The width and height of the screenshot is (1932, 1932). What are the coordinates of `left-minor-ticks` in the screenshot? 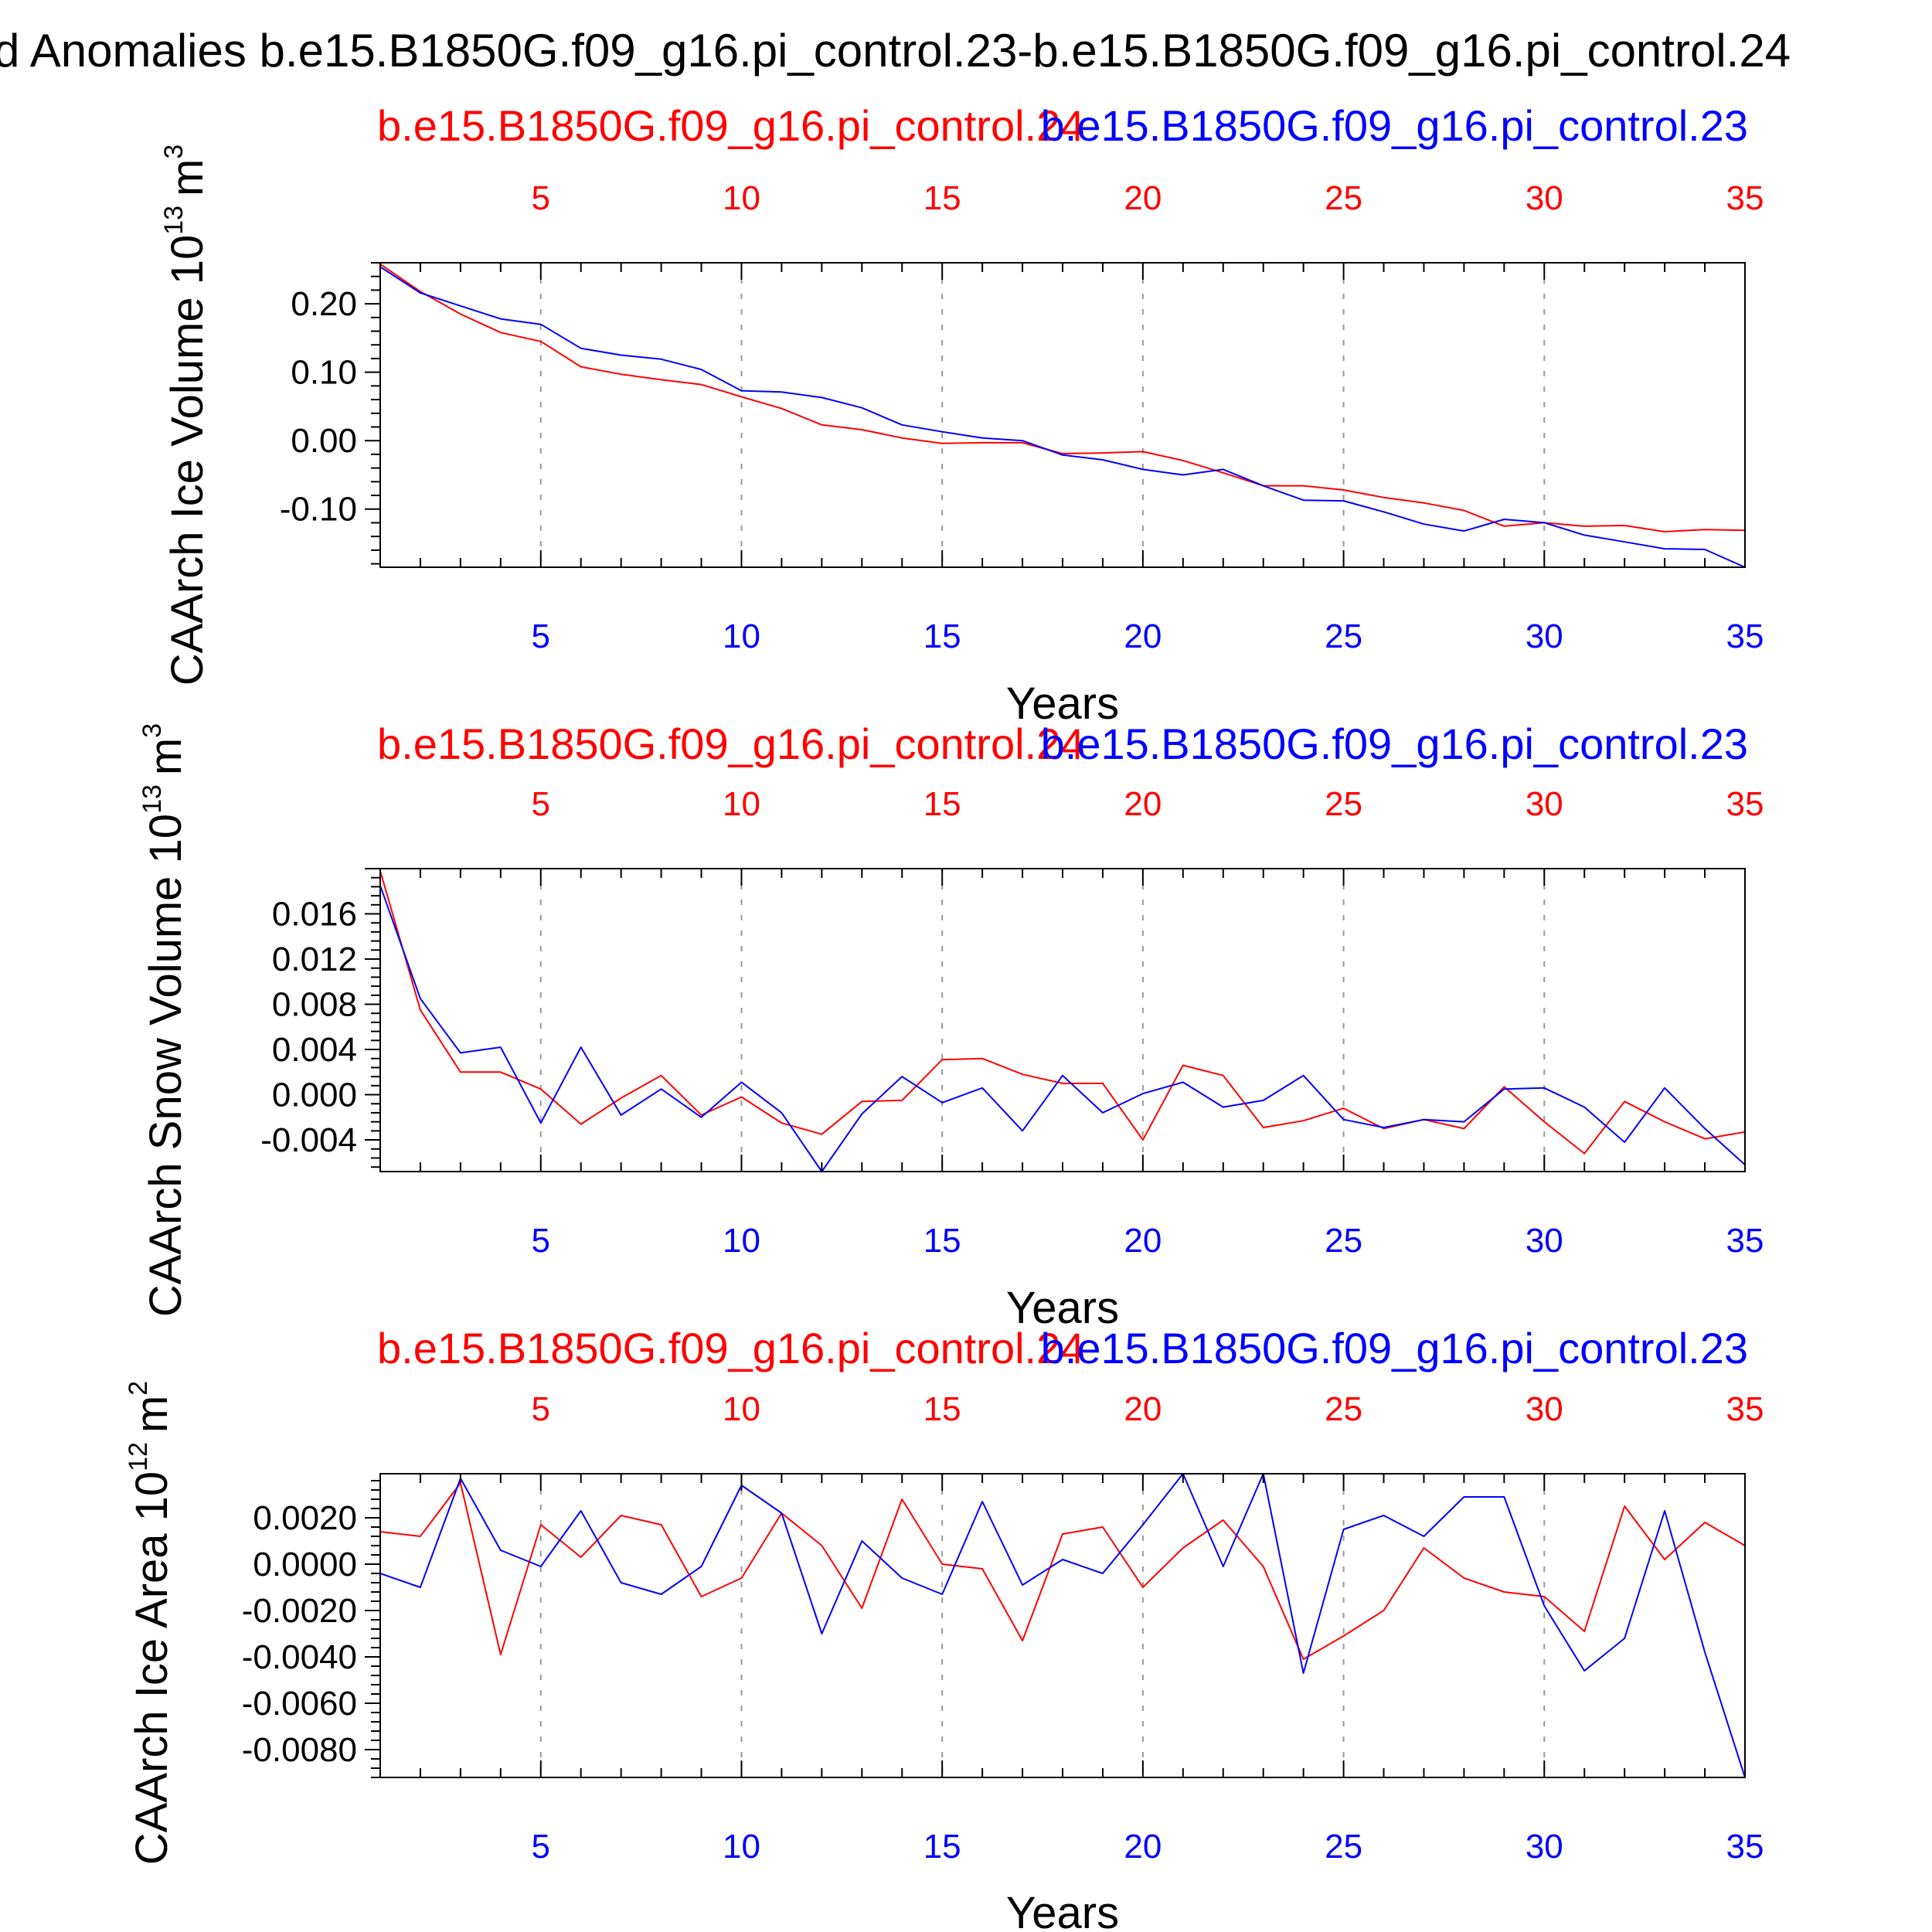 It's located at (372, 414).